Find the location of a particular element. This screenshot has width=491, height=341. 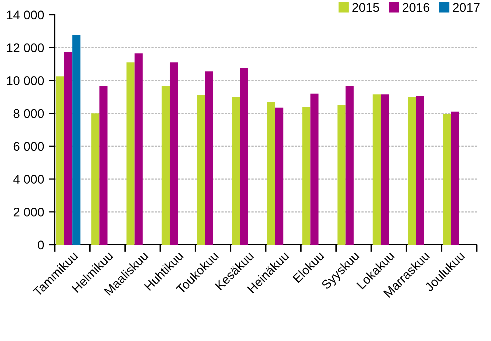

y-tick-label: 4 000 is located at coordinates (29, 179).